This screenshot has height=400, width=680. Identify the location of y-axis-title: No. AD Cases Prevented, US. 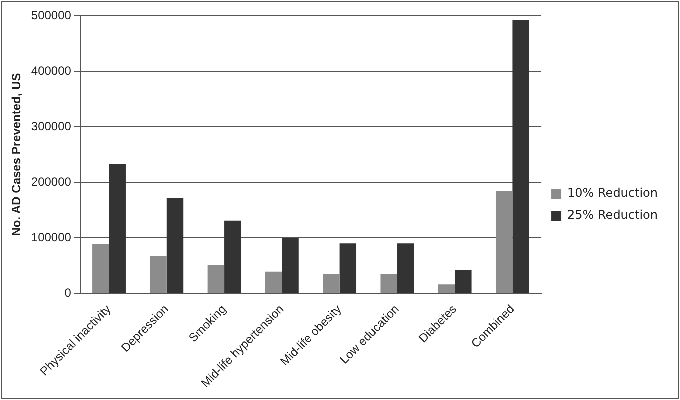
(17, 154).